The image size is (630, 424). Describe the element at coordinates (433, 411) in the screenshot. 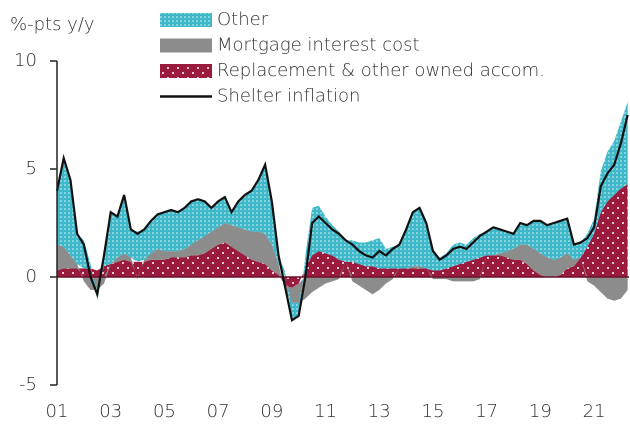

I see `x-tick-label: 15` at that location.